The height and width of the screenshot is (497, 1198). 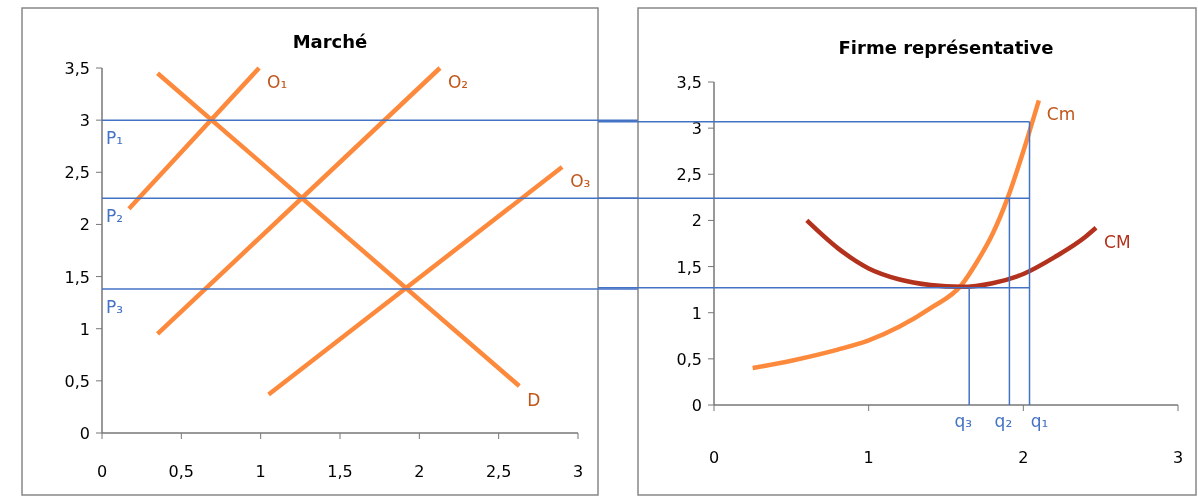 What do you see at coordinates (458, 82) in the screenshot?
I see `series-label: O₂` at bounding box center [458, 82].